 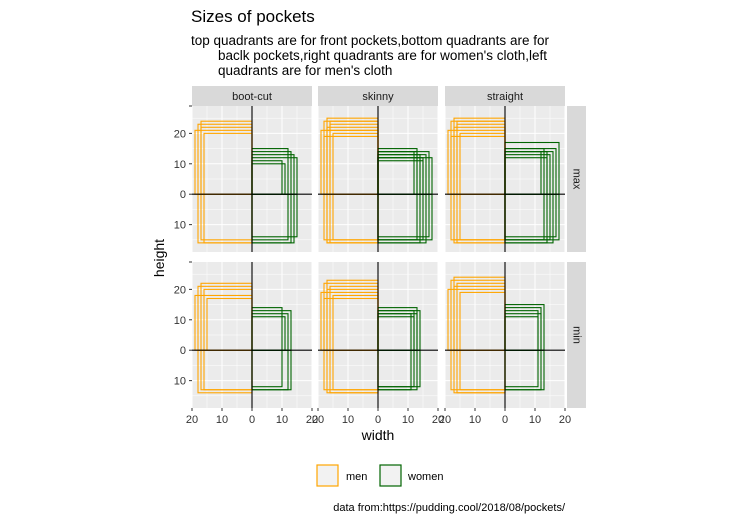 What do you see at coordinates (505, 344) in the screenshot?
I see `panel-straight-min: 20 10 0 10 20` at bounding box center [505, 344].